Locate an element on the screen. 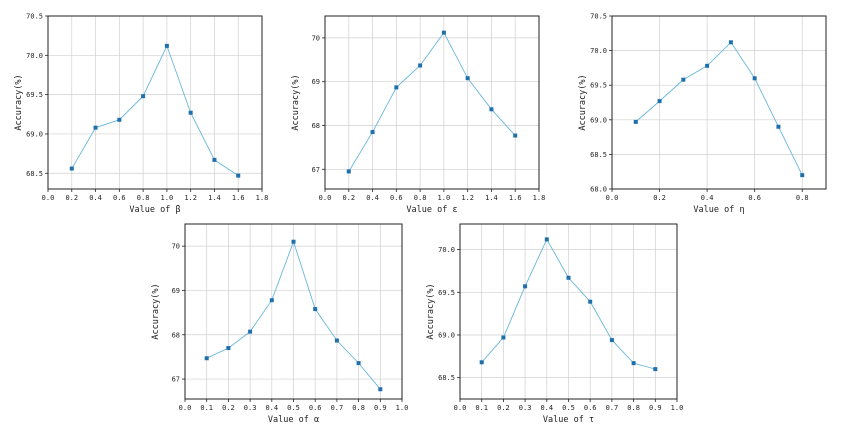 This screenshot has width=859, height=436. x-axis-label: Value of ε is located at coordinates (431, 210).